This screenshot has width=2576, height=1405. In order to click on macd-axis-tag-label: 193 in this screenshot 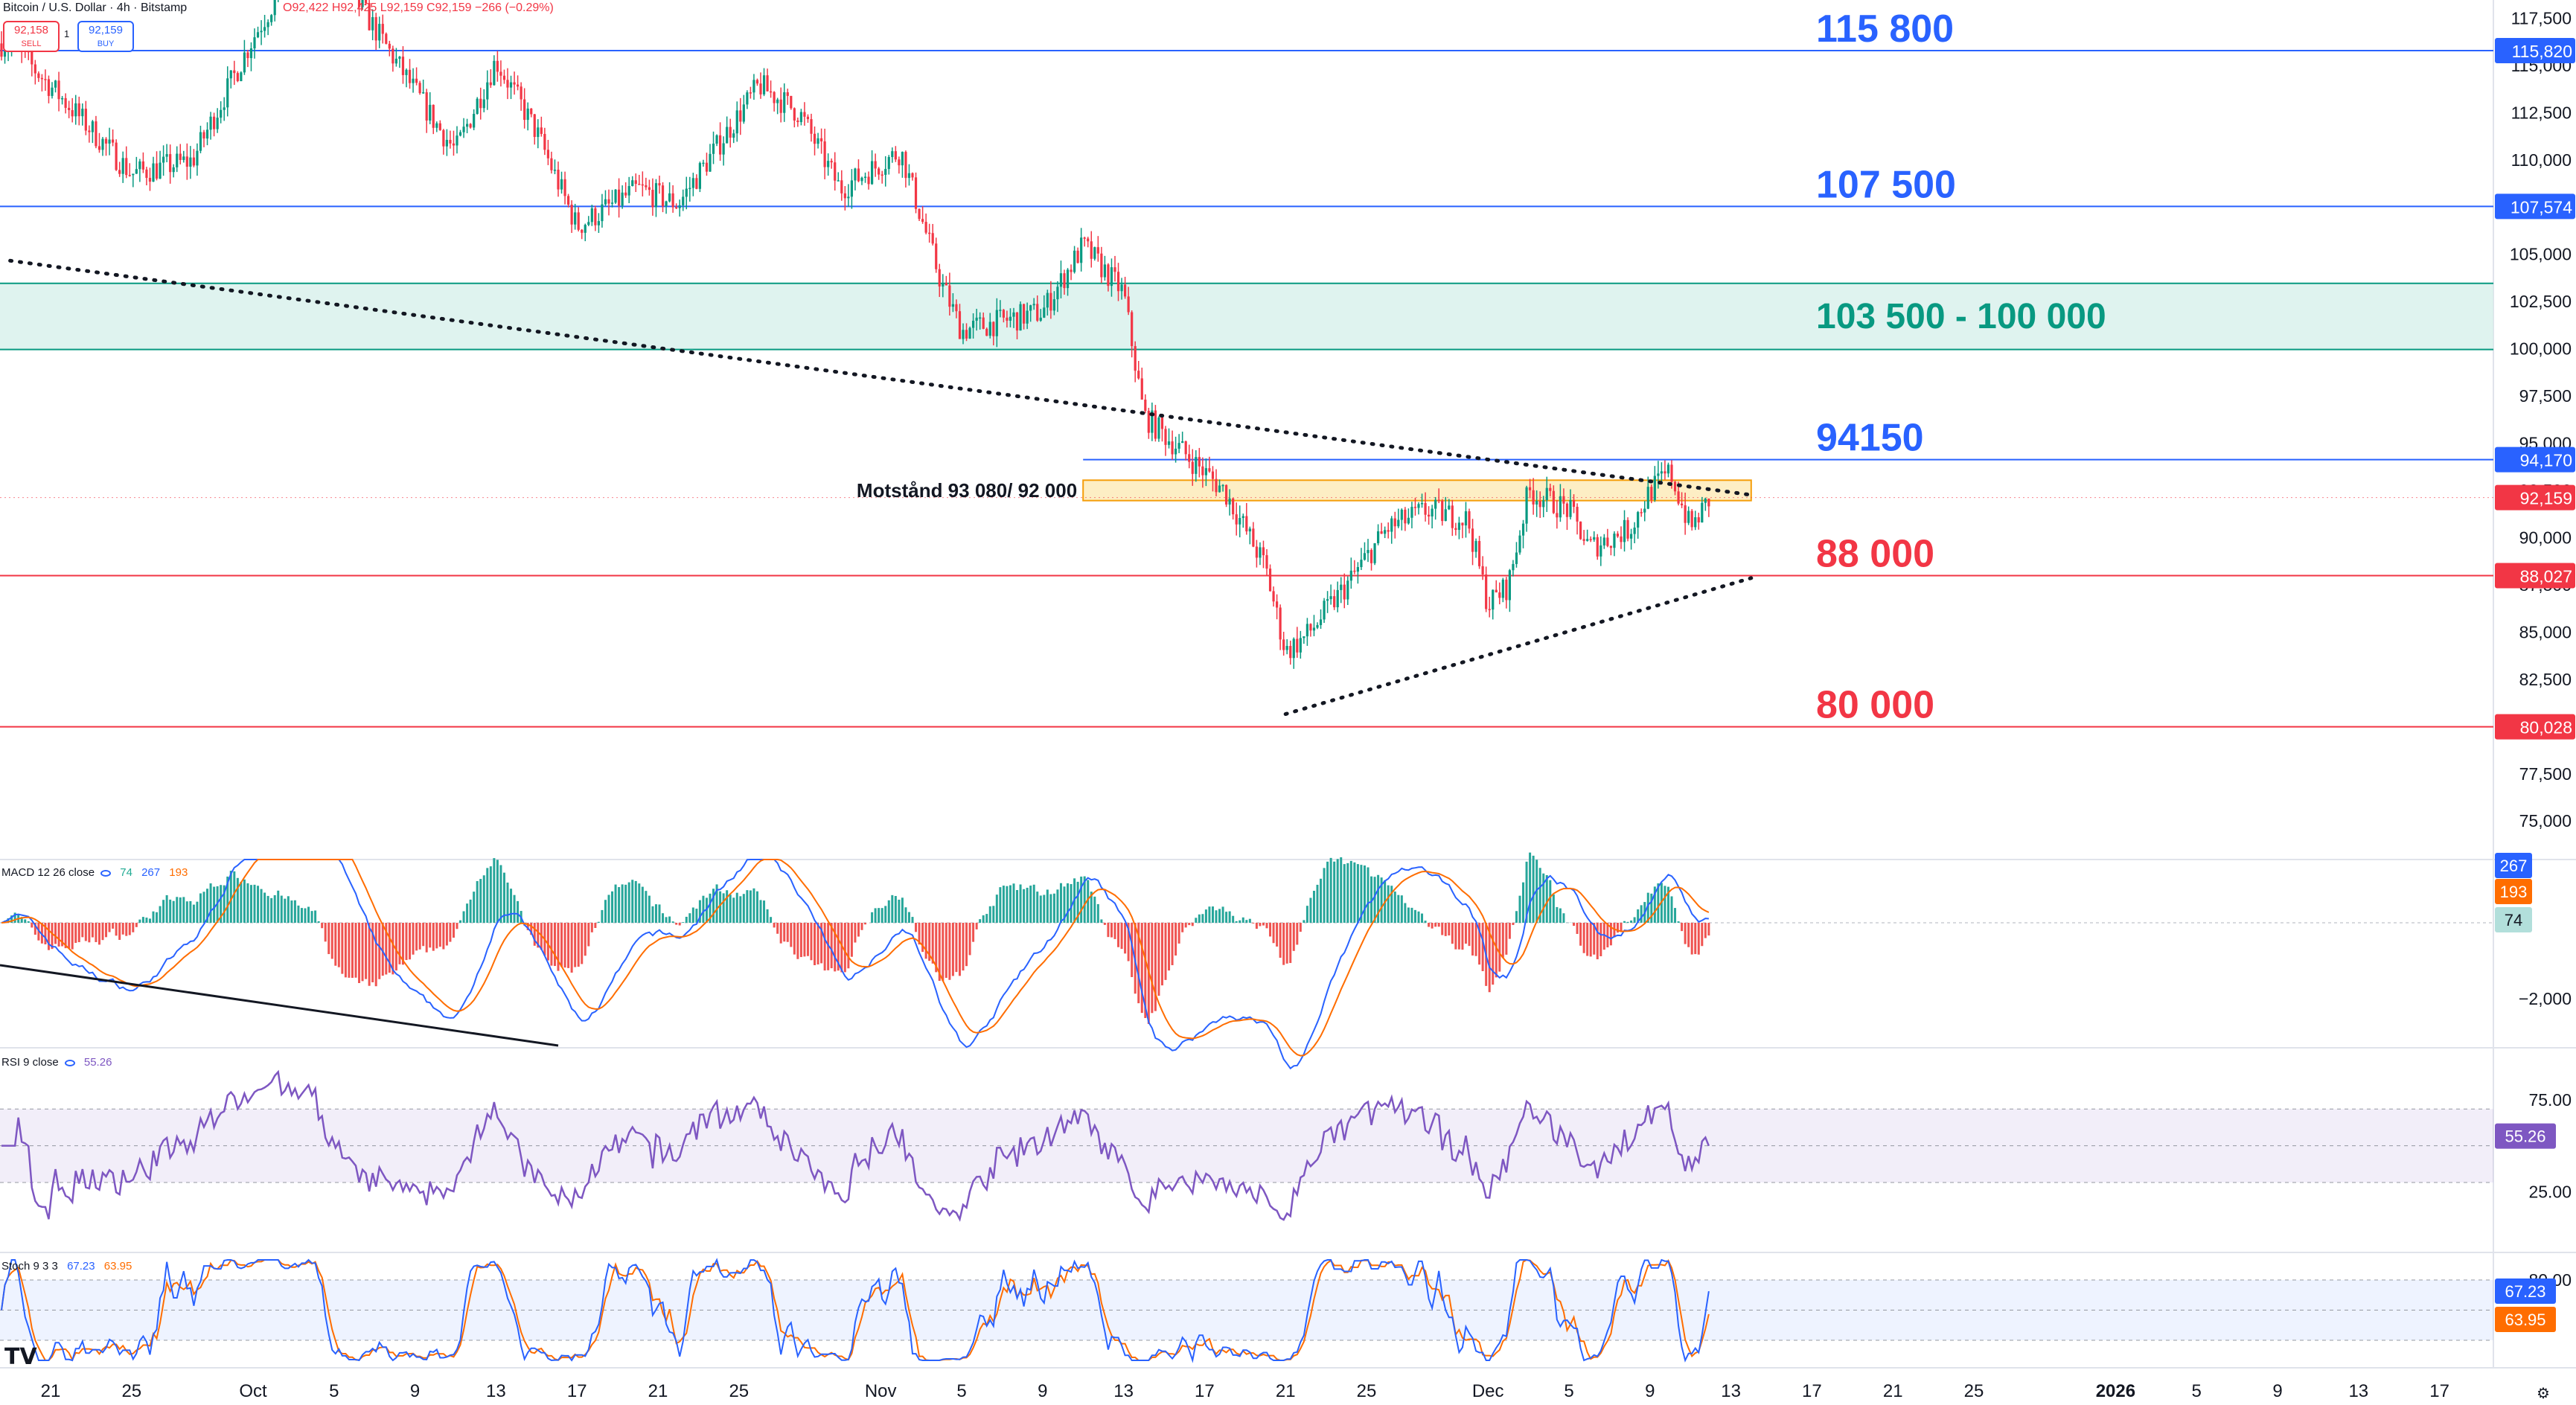, I will do `click(2514, 892)`.